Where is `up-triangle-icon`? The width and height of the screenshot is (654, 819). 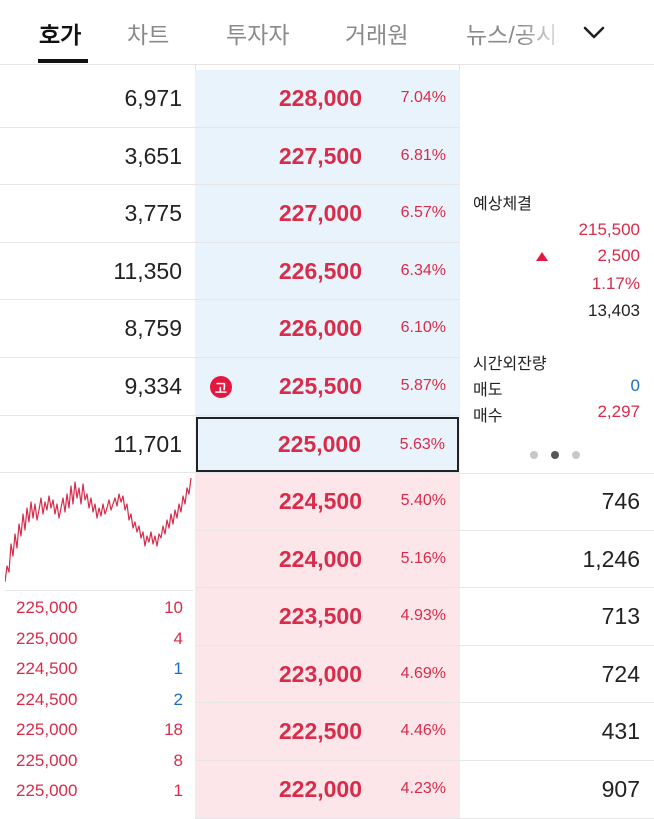
up-triangle-icon is located at coordinates (542, 256).